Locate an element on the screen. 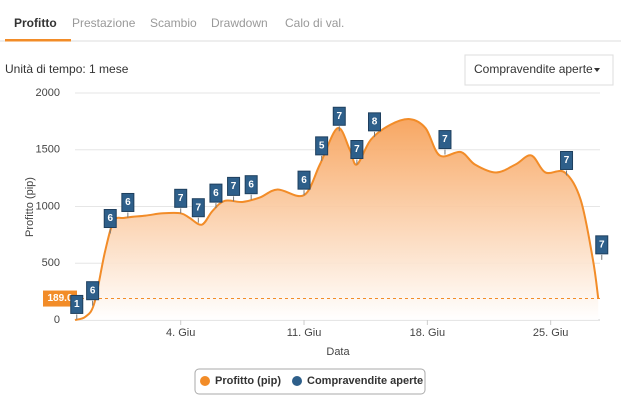 This screenshot has width=621, height=401. tab: Scambio is located at coordinates (173, 23).